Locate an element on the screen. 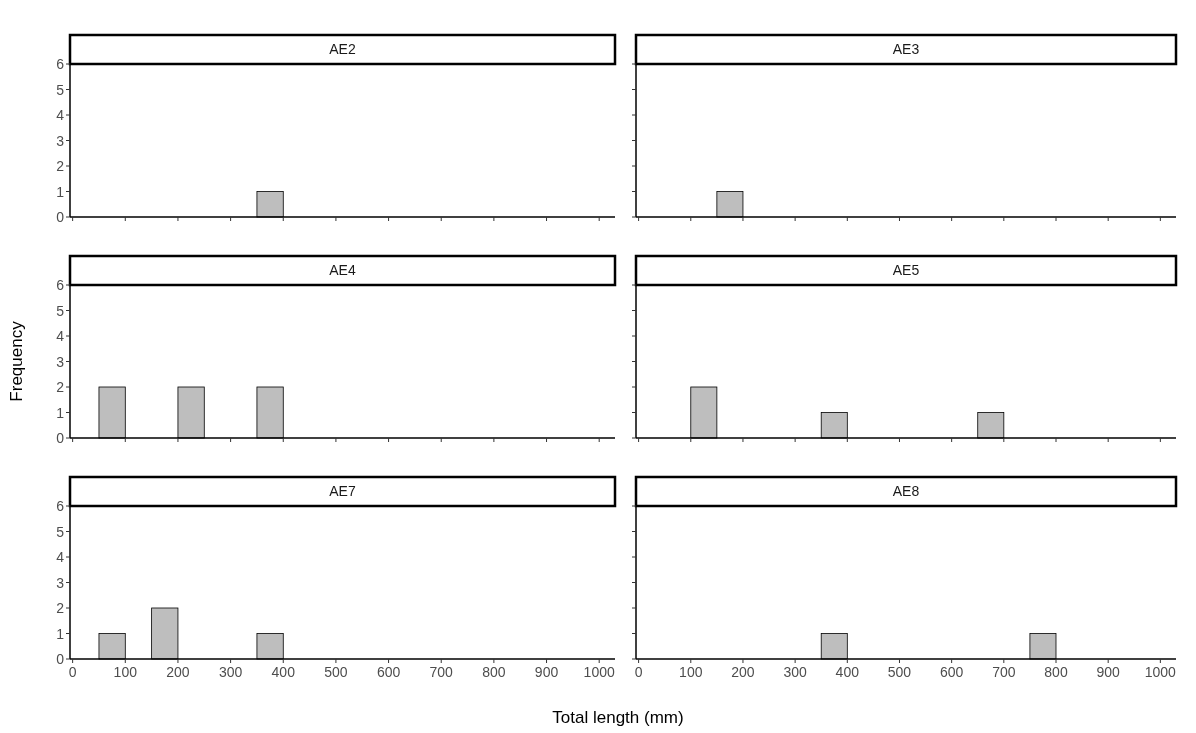  y-axis-title: Frequency is located at coordinates (16, 361).